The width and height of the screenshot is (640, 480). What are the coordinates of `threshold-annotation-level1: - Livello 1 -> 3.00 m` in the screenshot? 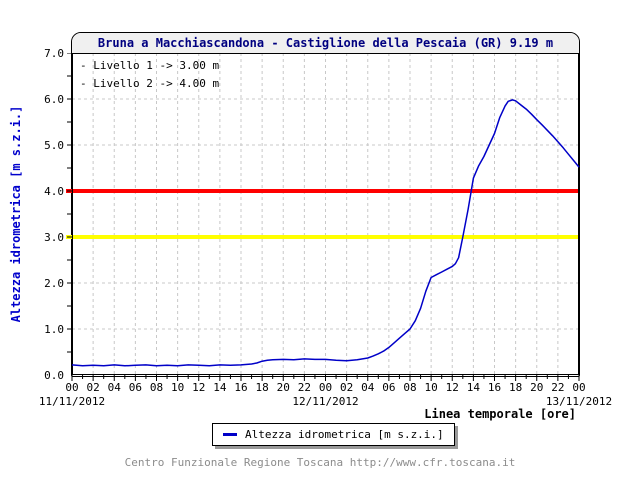 It's located at (150, 65).